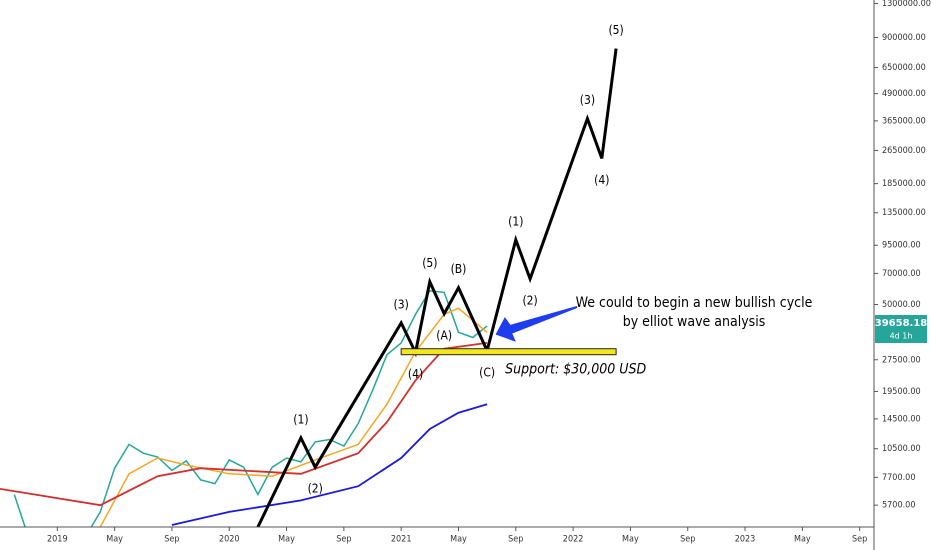 The height and width of the screenshot is (550, 932). What do you see at coordinates (901, 323) in the screenshot?
I see `price-label: 39658.18` at bounding box center [901, 323].